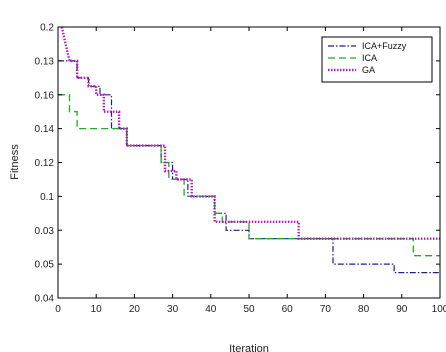  What do you see at coordinates (211, 309) in the screenshot?
I see `x-tick-label: 40` at bounding box center [211, 309].